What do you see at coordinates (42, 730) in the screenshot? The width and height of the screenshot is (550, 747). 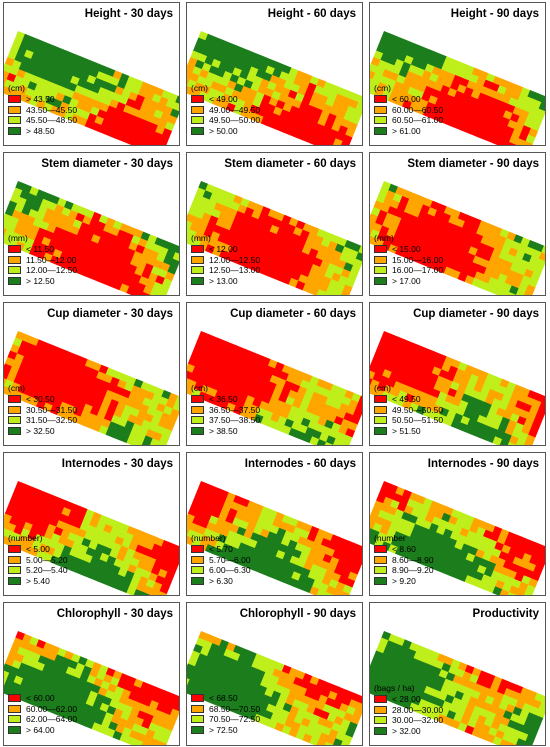 I see `legend-item: > 64.00` at bounding box center [42, 730].